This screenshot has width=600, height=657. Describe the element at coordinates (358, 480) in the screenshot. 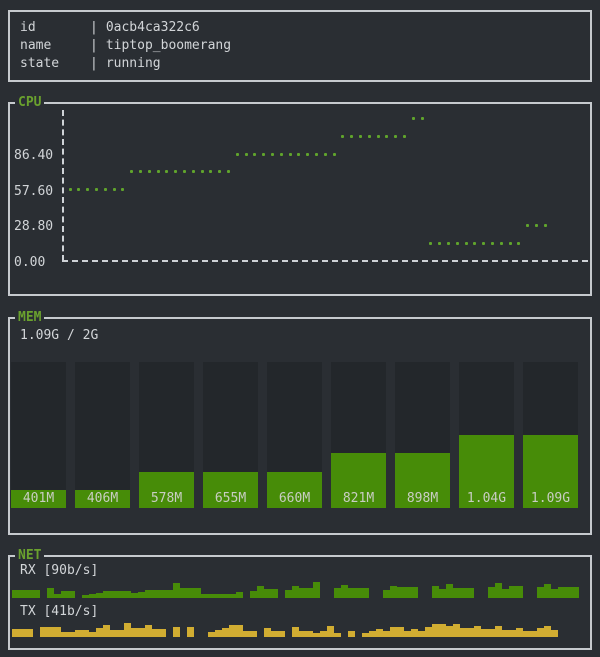

I see `mem-bar: 821M` at that location.